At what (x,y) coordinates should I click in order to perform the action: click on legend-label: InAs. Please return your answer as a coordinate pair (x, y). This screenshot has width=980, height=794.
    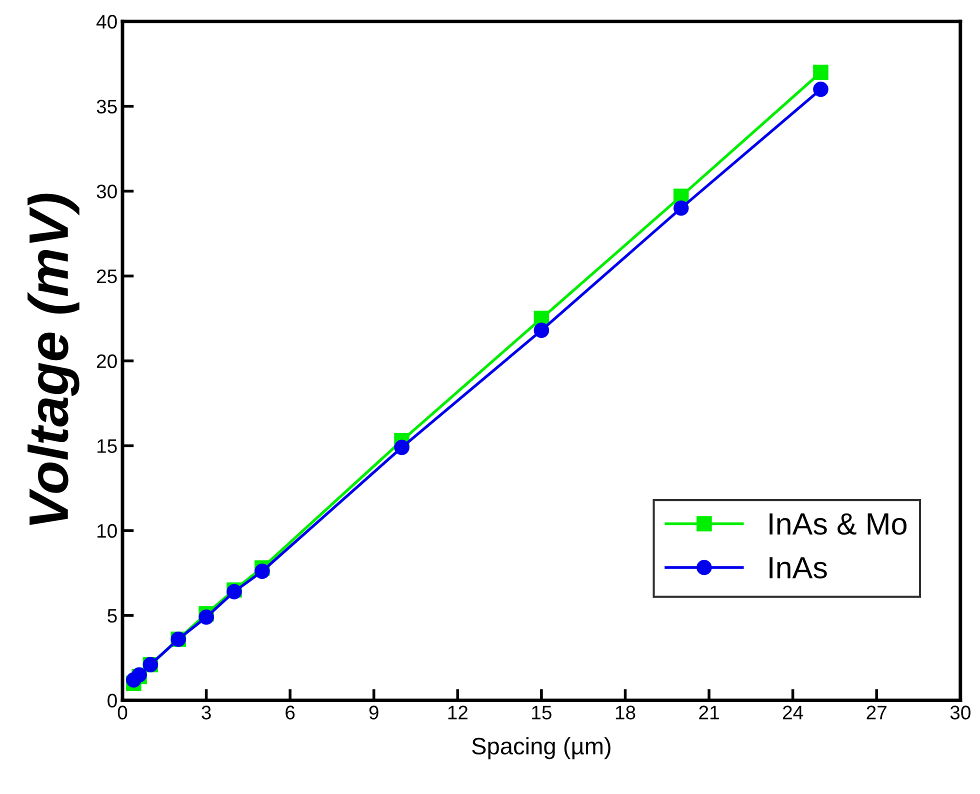
    Looking at the image, I should click on (798, 568).